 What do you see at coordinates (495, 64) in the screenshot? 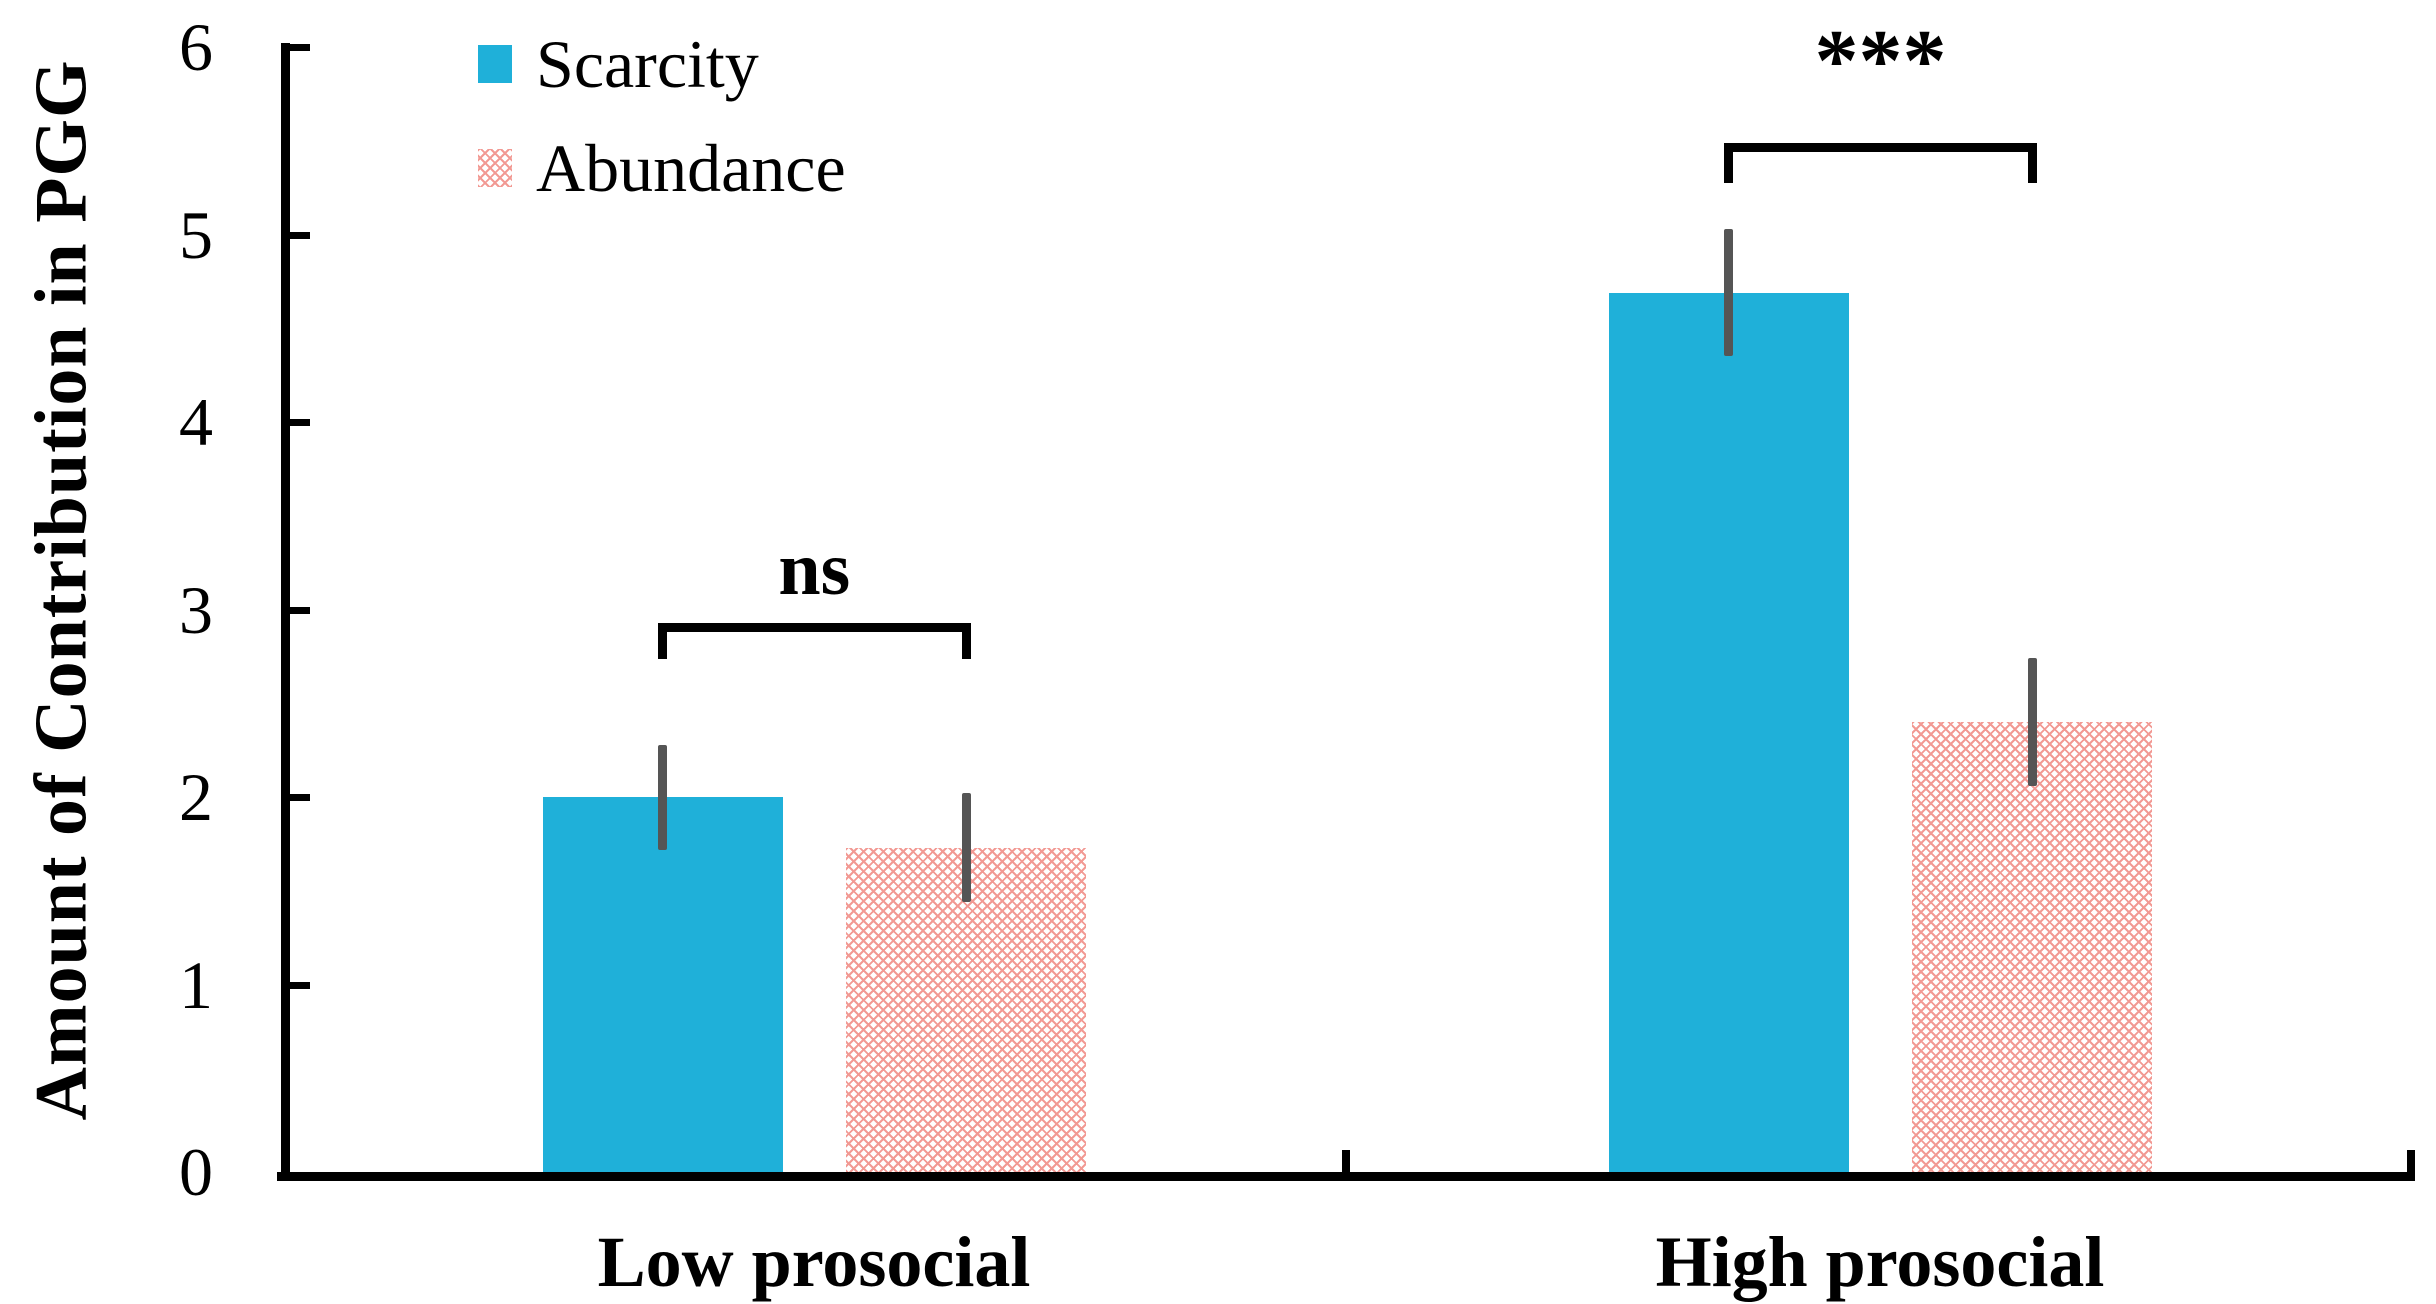
I see `scarcity-swatch-icon` at bounding box center [495, 64].